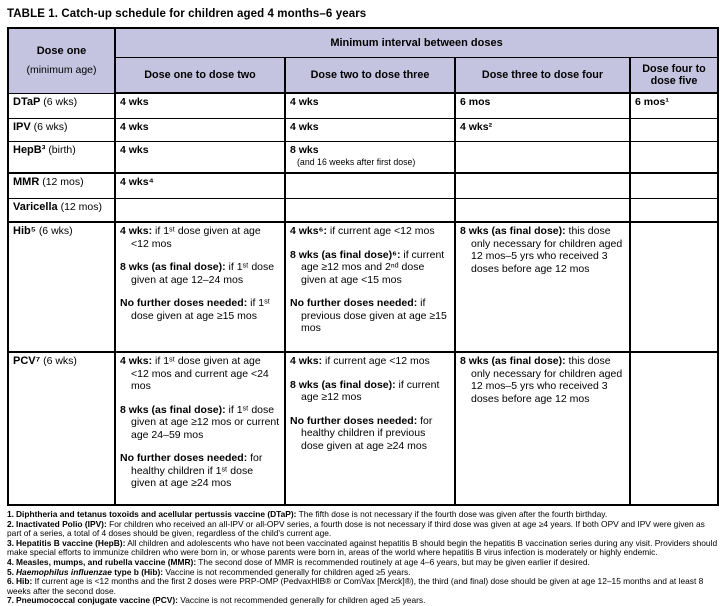  I want to click on varicella-dose1to2-cell, so click(200, 210).